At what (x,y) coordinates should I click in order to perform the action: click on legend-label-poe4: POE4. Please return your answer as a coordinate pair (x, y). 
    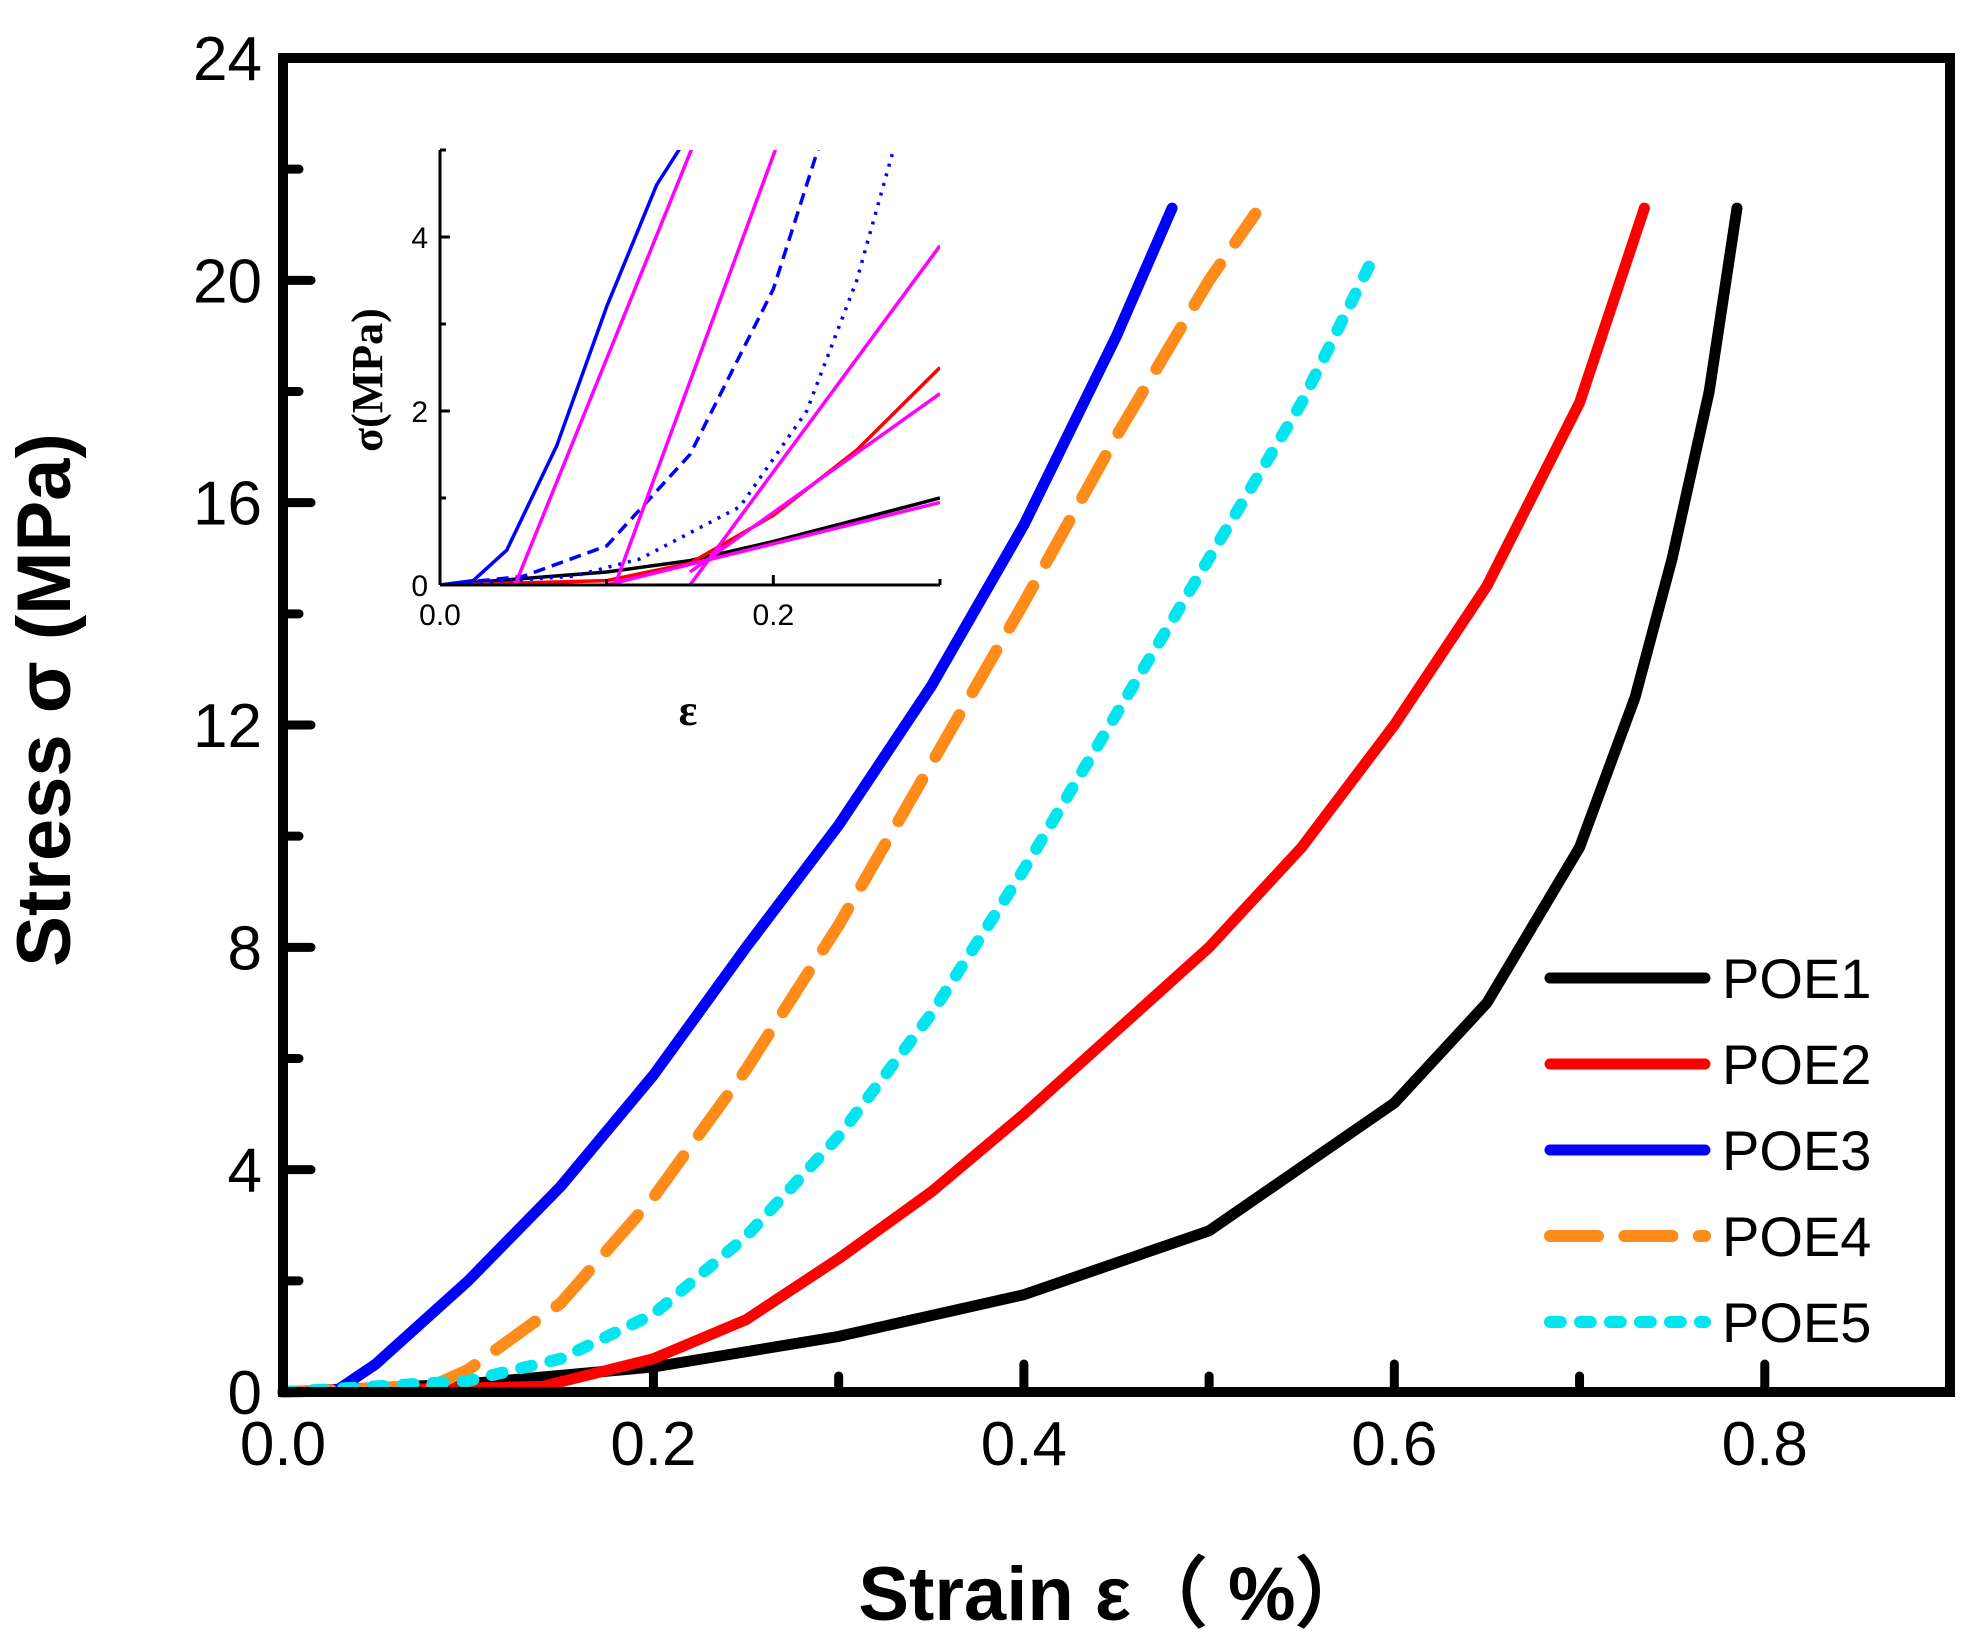
    Looking at the image, I should click on (1796, 1236).